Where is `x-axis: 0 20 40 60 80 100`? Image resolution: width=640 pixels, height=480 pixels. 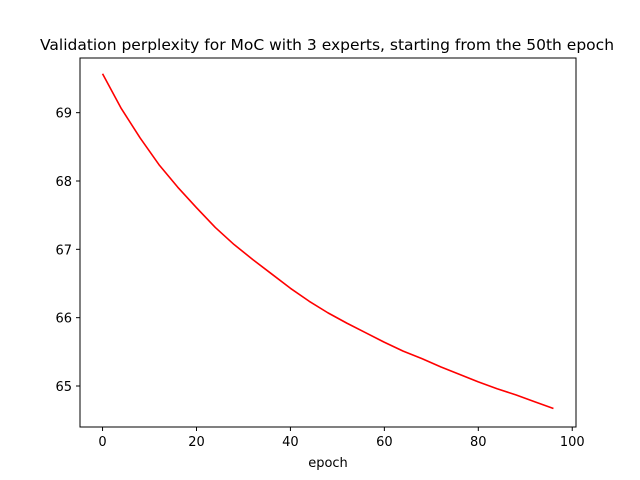 x-axis: 0 20 40 60 80 100 is located at coordinates (341, 438).